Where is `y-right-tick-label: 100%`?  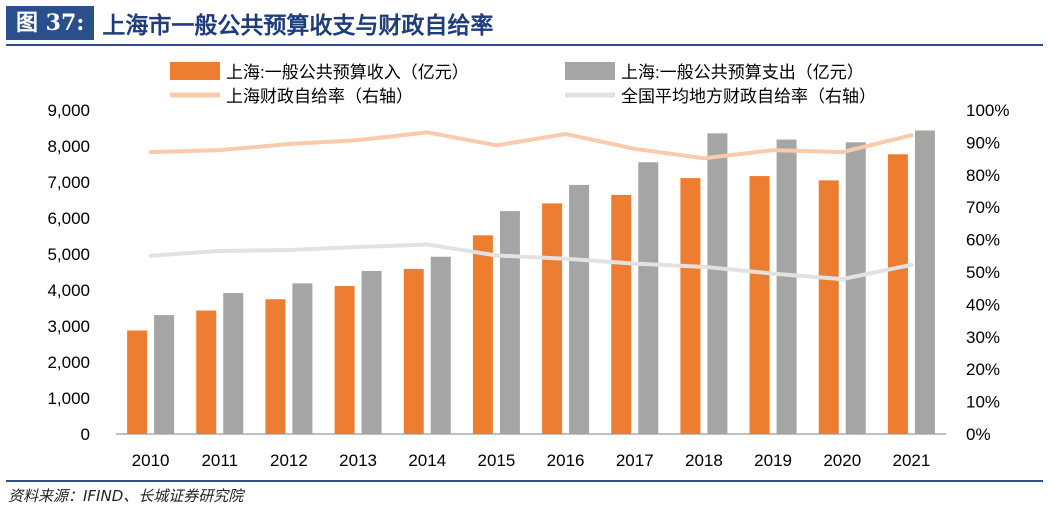 y-right-tick-label: 100% is located at coordinates (987, 110).